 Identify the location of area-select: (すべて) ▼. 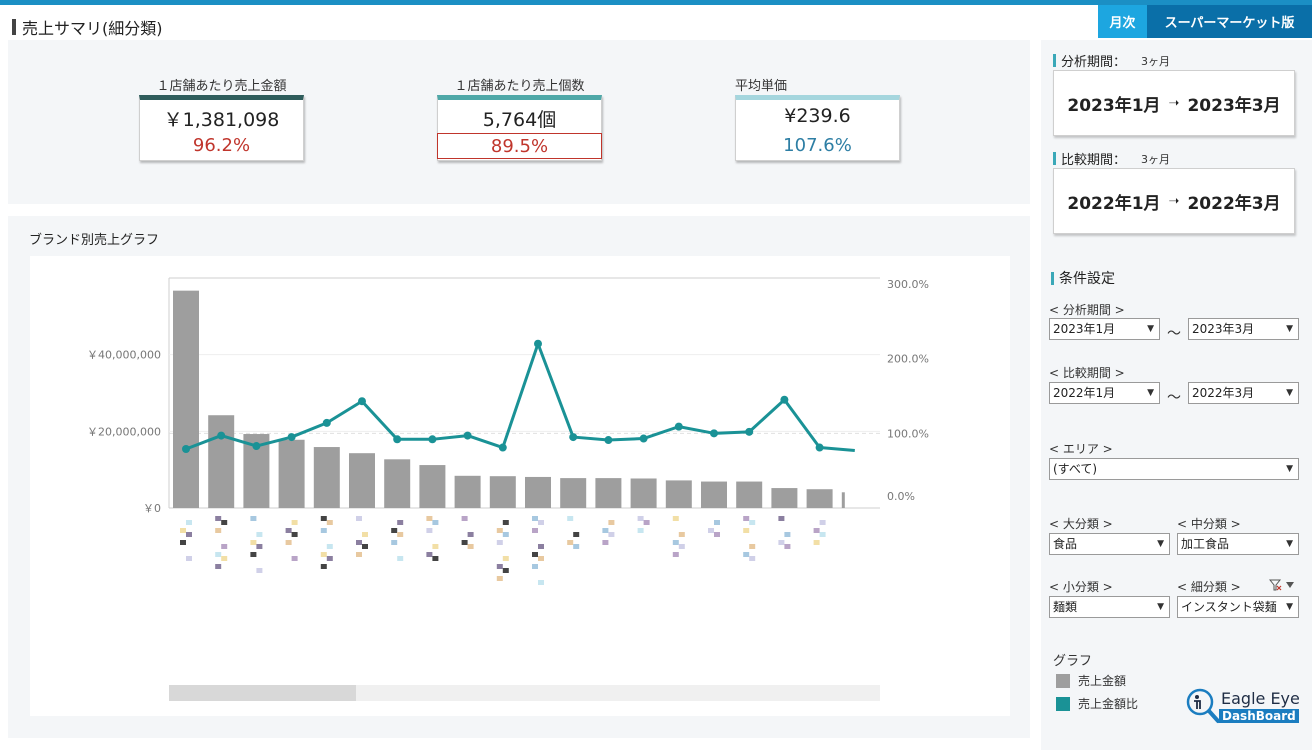
(1174, 469).